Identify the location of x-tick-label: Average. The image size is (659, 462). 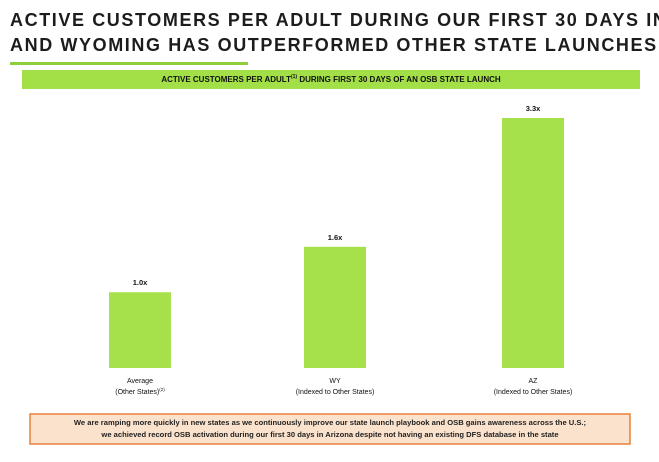
(140, 381).